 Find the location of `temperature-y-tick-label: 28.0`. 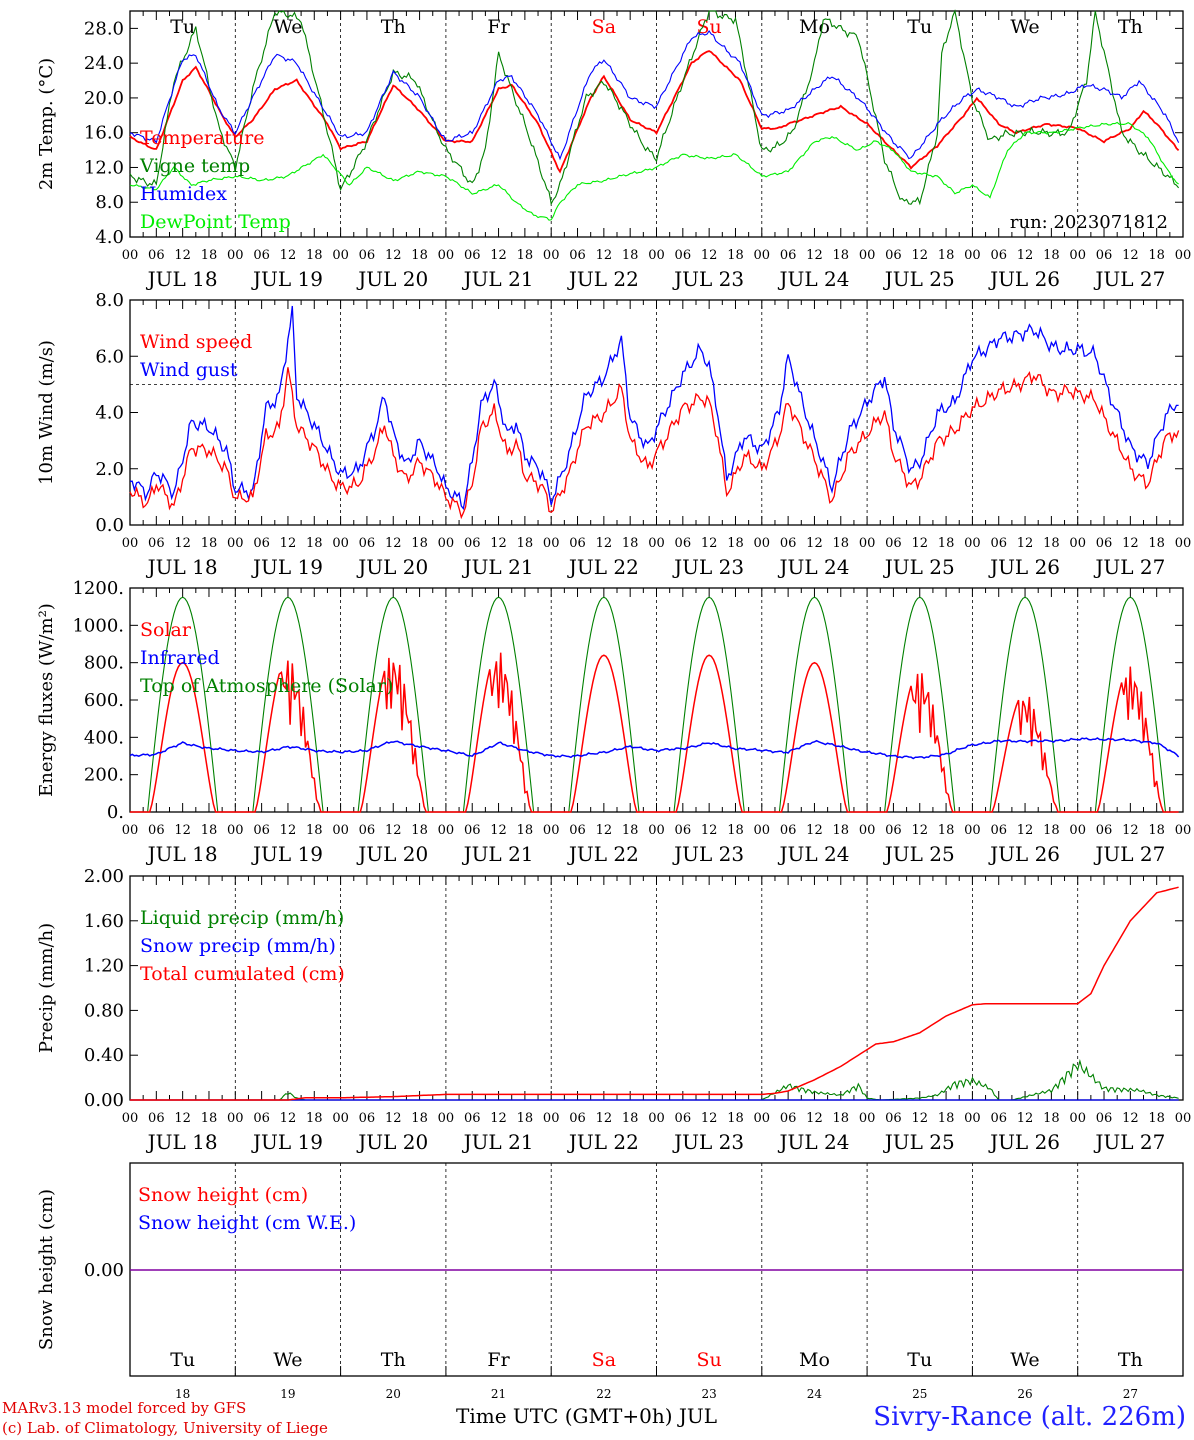

temperature-y-tick-label: 28.0 is located at coordinates (104, 28).